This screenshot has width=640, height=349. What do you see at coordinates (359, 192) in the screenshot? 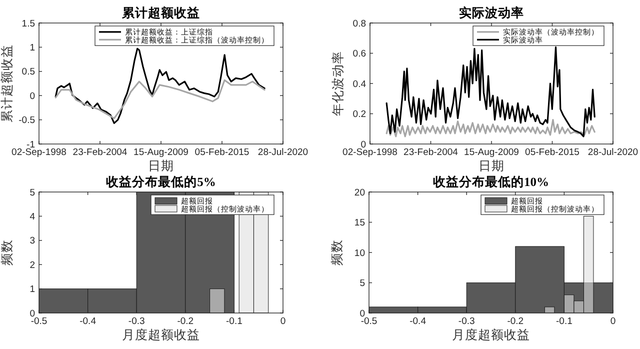
I see `y-tick-label: 20` at bounding box center [359, 192].